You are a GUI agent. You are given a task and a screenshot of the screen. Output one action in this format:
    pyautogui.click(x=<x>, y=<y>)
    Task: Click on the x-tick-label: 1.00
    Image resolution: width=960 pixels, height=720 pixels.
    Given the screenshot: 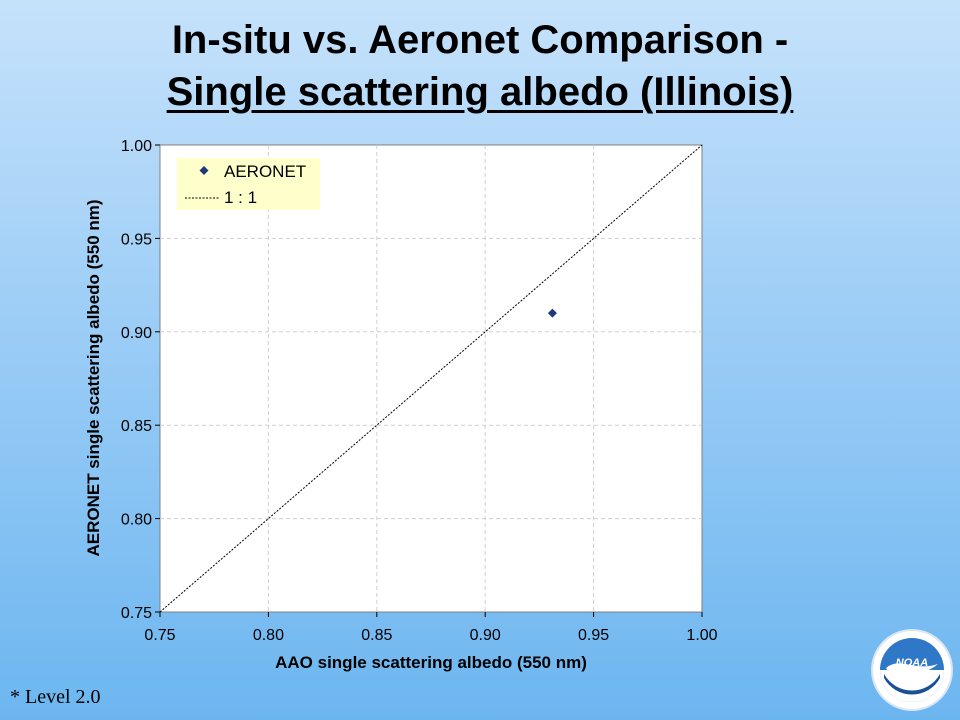 What is the action you would take?
    pyautogui.click(x=701, y=635)
    